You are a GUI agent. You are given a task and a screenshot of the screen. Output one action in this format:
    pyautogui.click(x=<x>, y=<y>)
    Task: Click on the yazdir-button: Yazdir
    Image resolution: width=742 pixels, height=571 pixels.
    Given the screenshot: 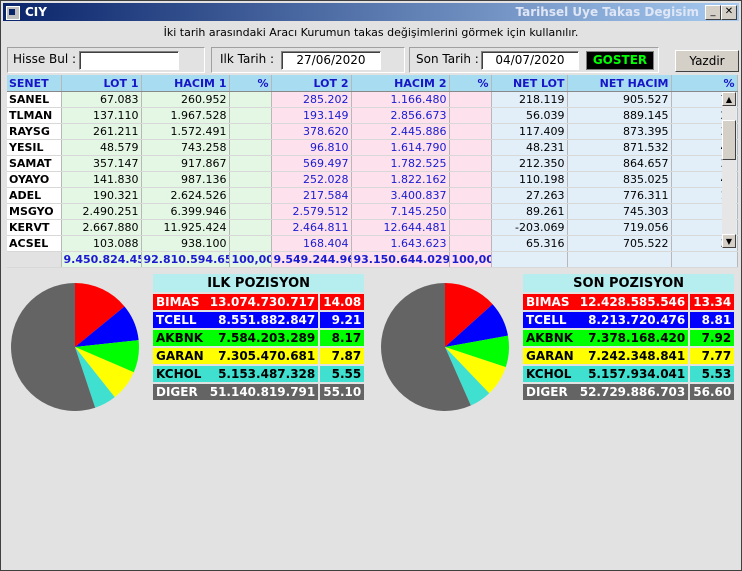 What is the action you would take?
    pyautogui.click(x=707, y=61)
    